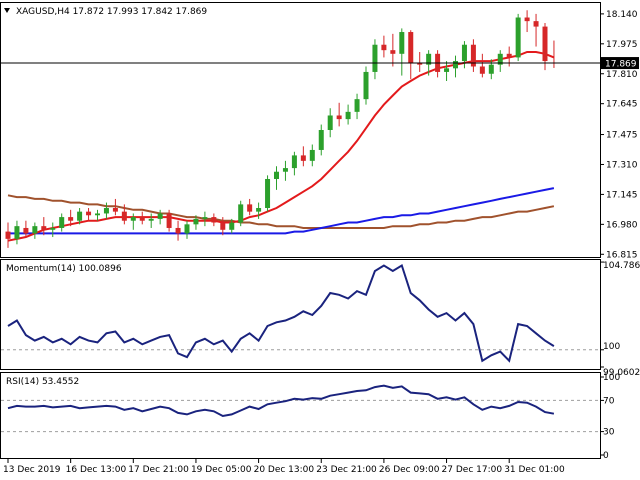 This screenshot has width=640, height=480. What do you see at coordinates (611, 378) in the screenshot?
I see `rsi-tick-label: 100` at bounding box center [611, 378].